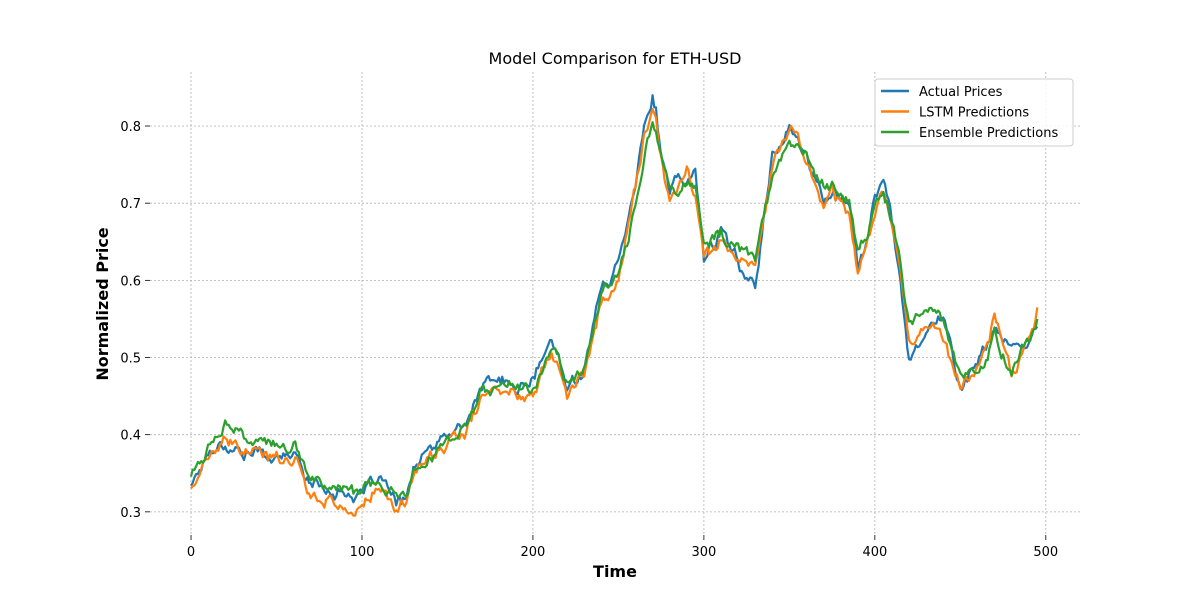  I want to click on x-axis-label: Time, so click(615, 571).